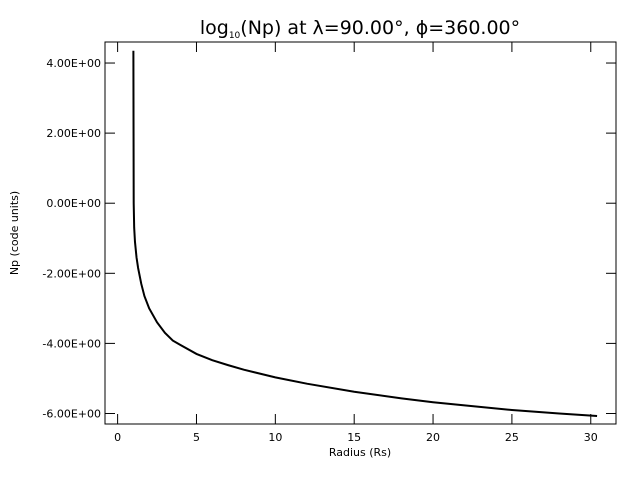 This screenshot has height=480, width=640. I want to click on x-axis-label: Radius (Rs), so click(360, 452).